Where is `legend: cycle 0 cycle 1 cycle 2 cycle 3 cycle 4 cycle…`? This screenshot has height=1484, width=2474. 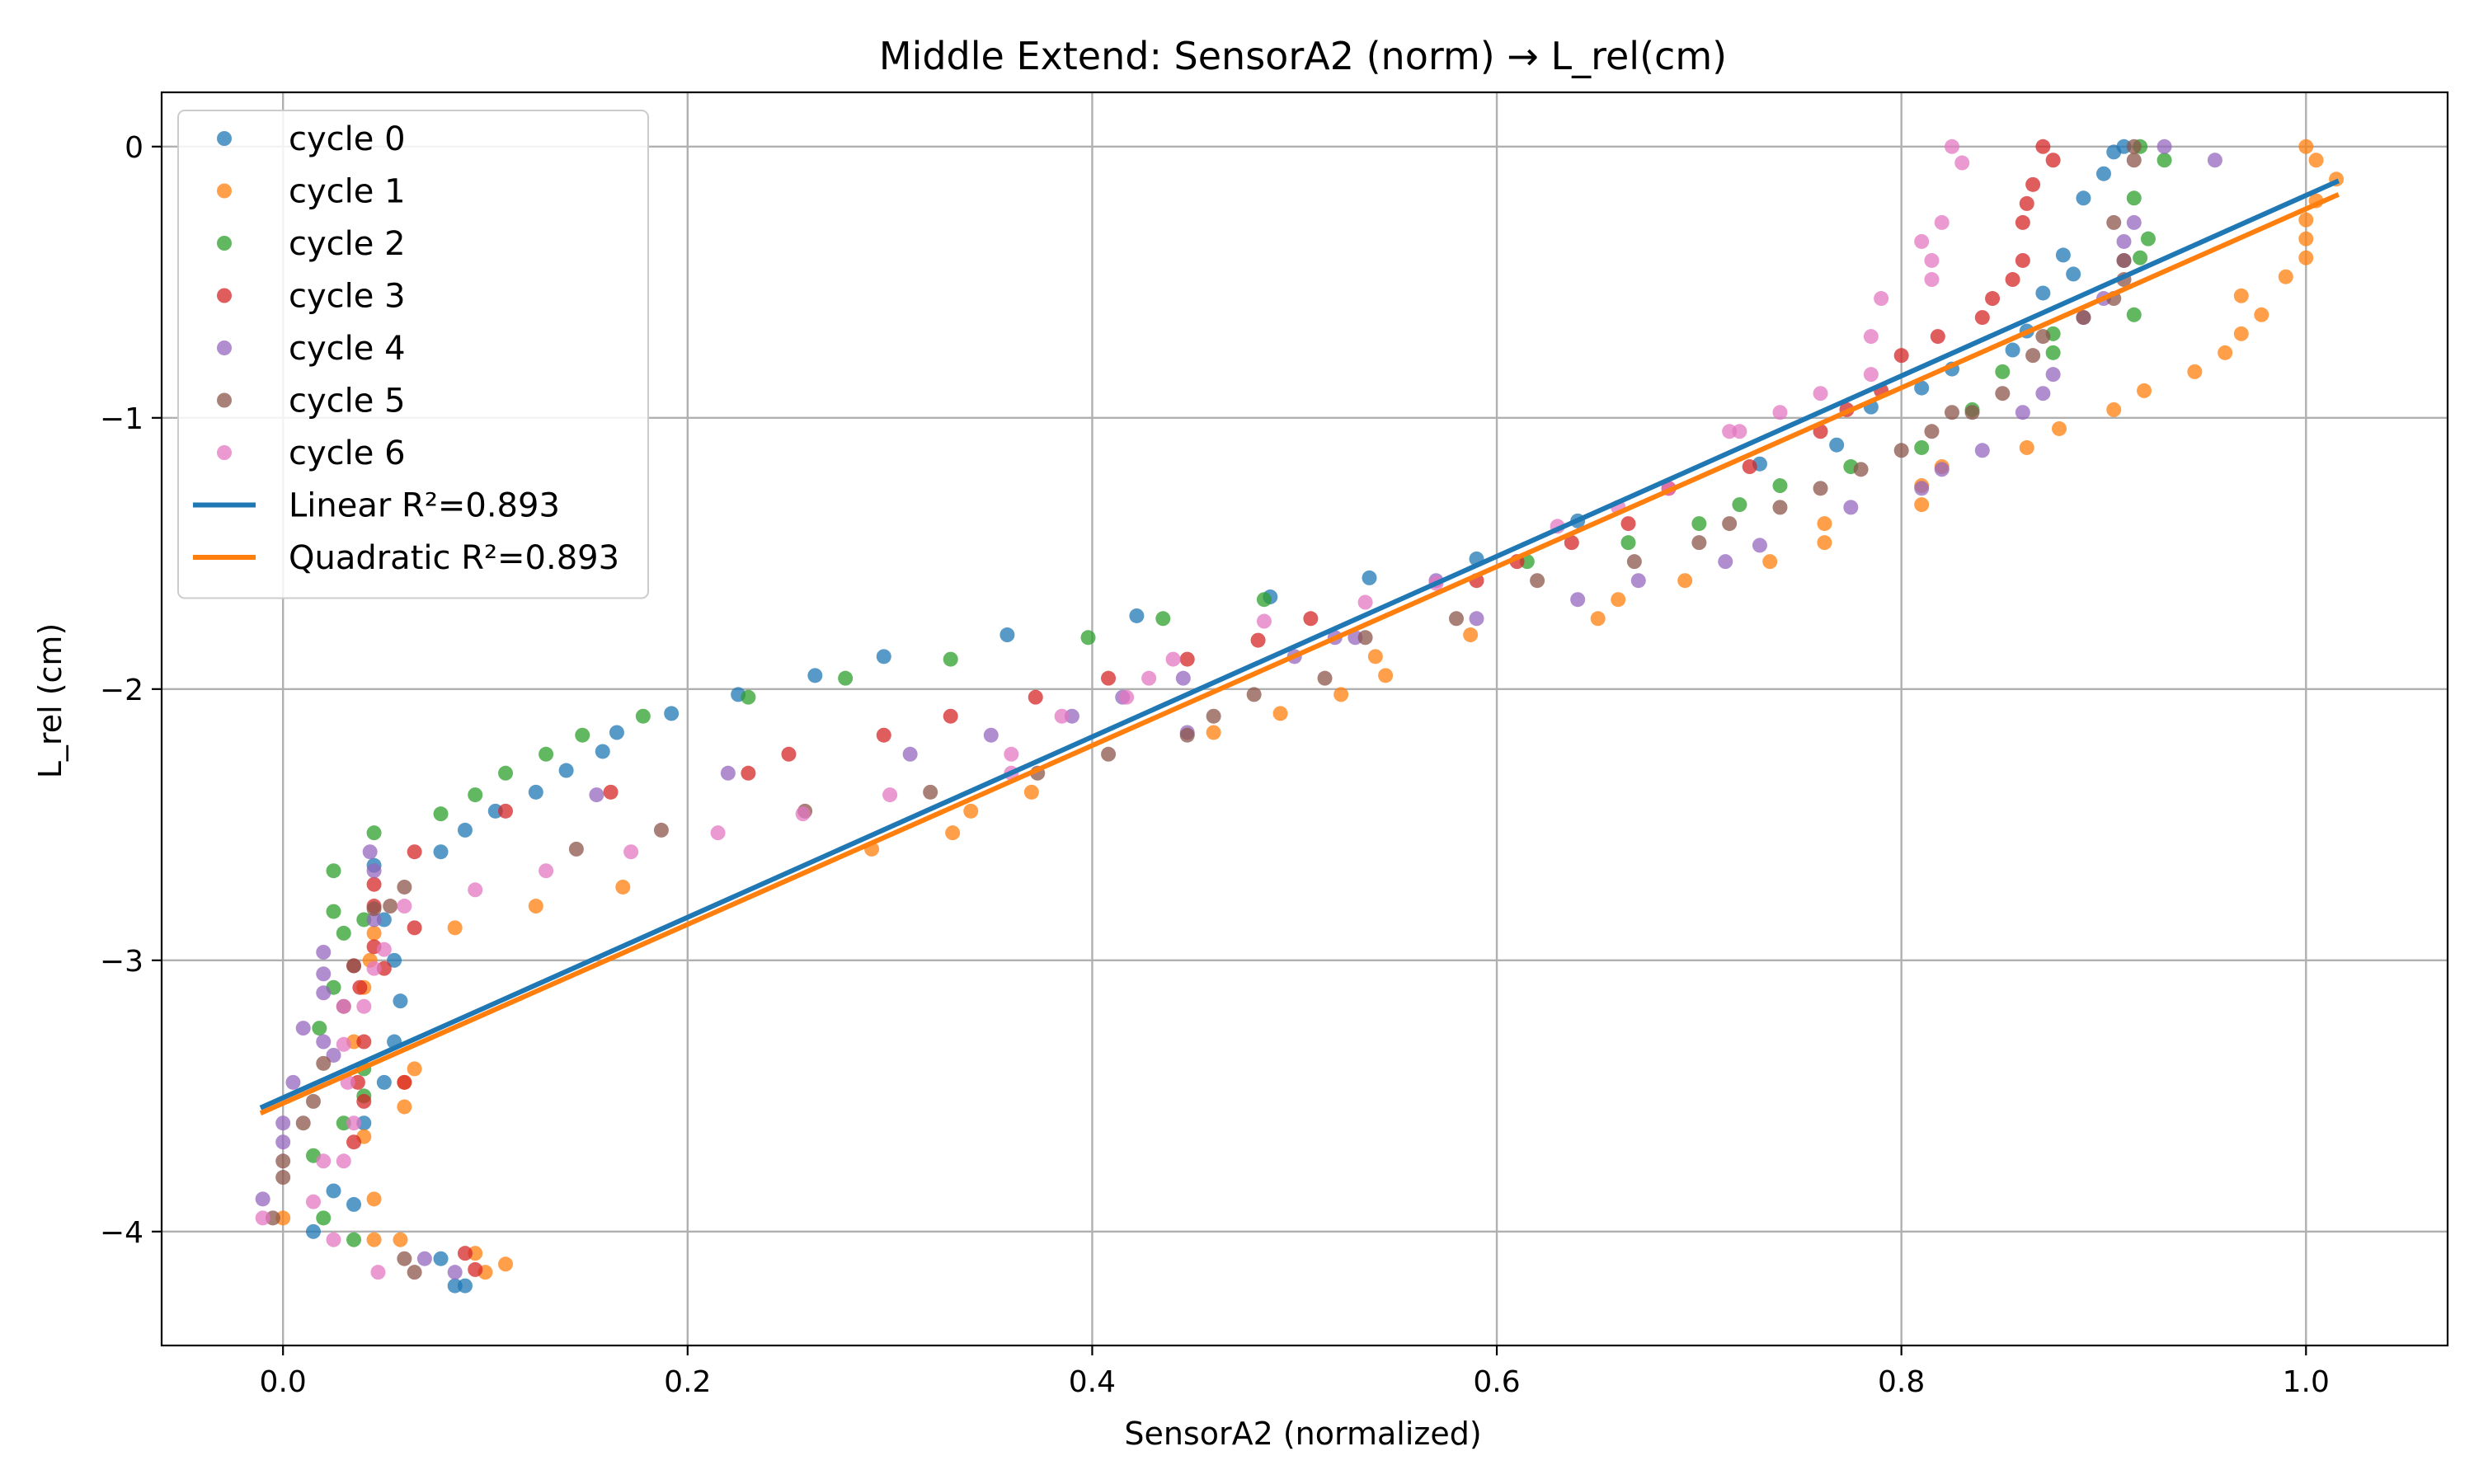
legend: cycle 0 cycle 1 cycle 2 cycle 3 cycle 4 cycle… is located at coordinates (413, 354).